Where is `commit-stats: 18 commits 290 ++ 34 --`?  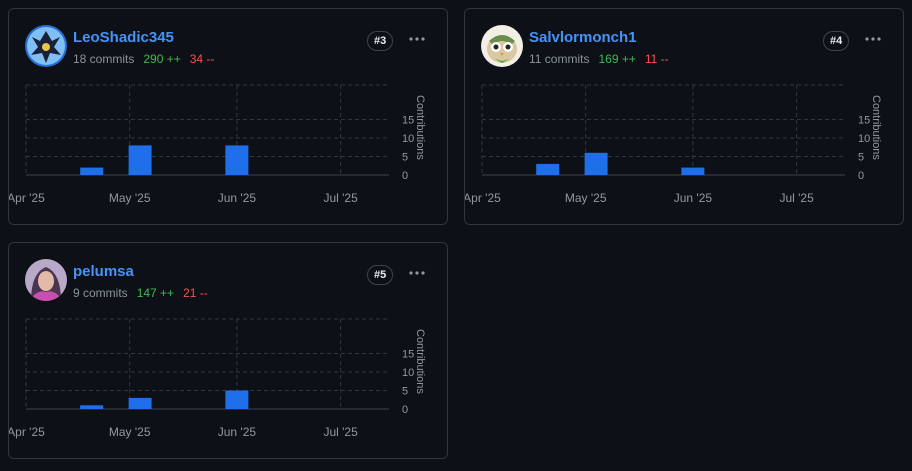 commit-stats: 18 commits 290 ++ 34 -- is located at coordinates (143, 59).